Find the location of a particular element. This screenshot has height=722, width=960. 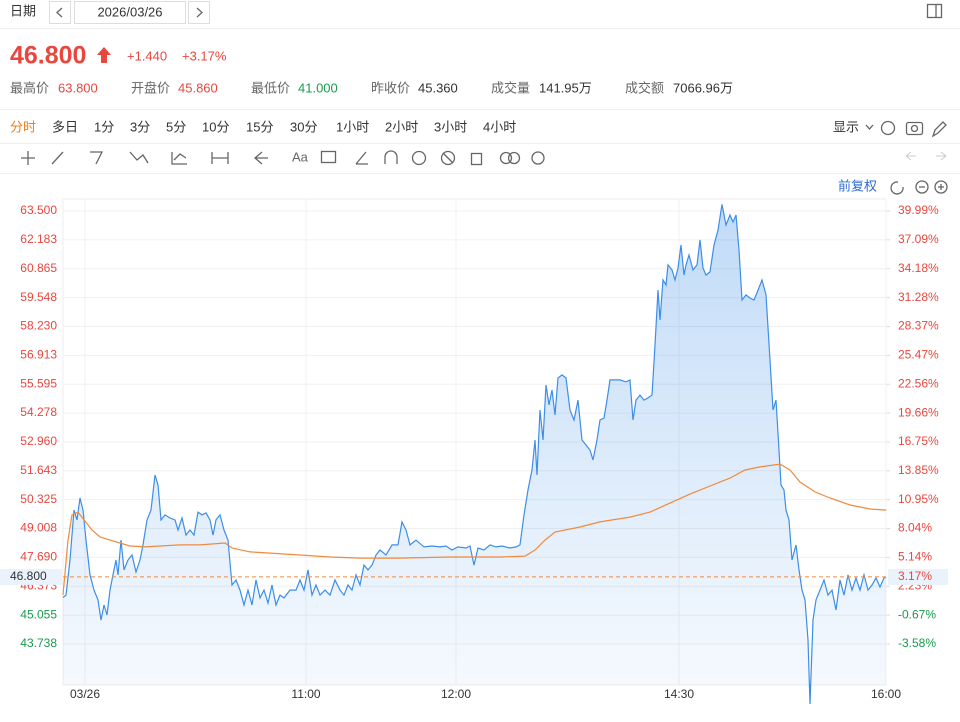

stat-value: 63.800 is located at coordinates (78, 87).